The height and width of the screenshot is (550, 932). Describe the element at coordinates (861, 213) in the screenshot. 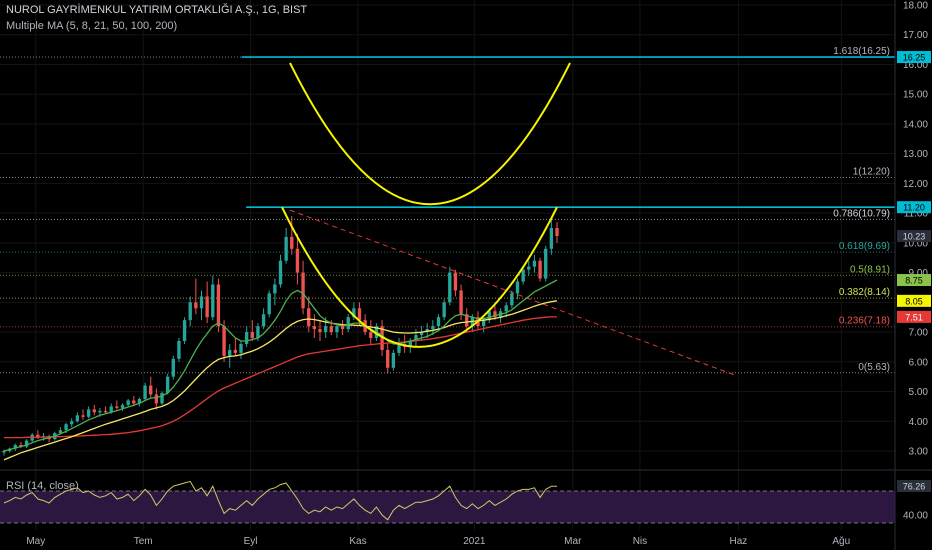

I see `fib-label: 0.786(10.79)` at that location.